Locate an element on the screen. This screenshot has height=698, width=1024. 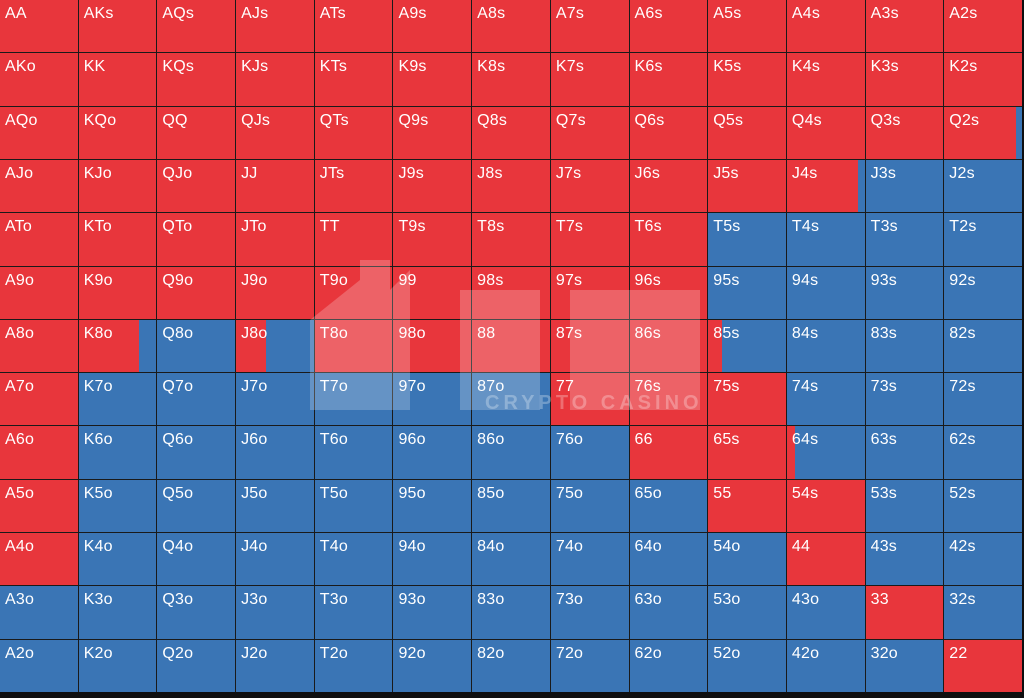
hand-label: Q9o is located at coordinates (178, 280).